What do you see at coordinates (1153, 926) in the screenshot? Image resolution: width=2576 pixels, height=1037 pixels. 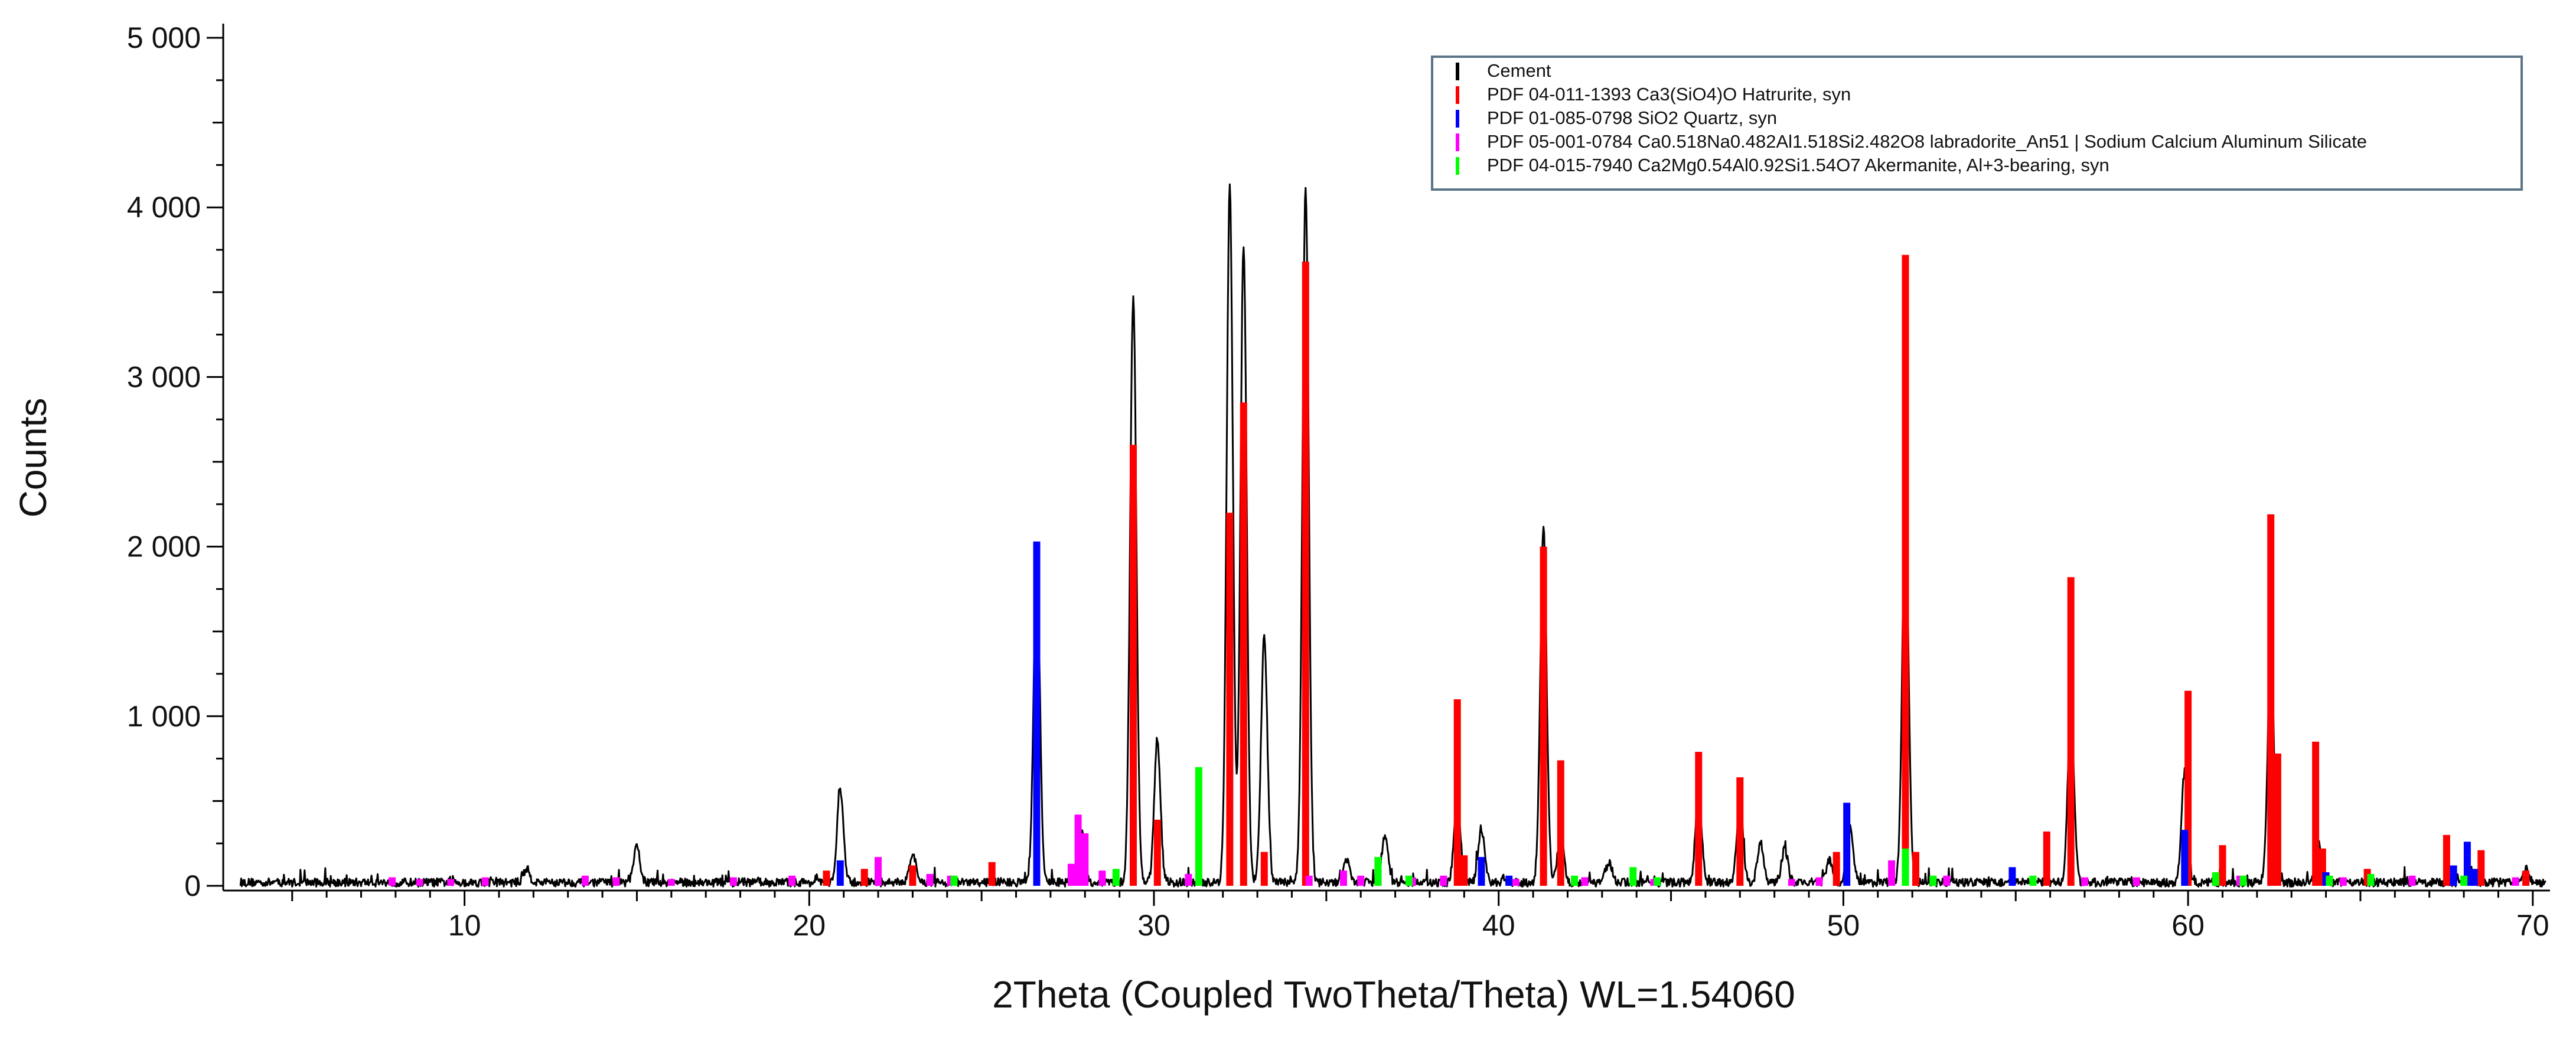 I see `x-tick-label: 30` at bounding box center [1153, 926].